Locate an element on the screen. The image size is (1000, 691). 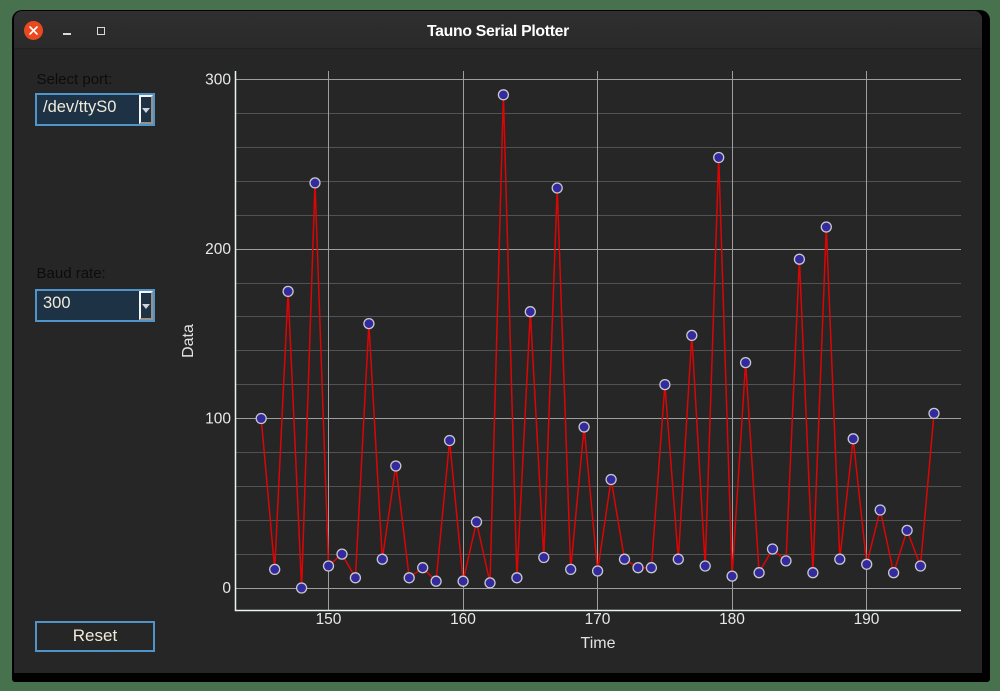
svg-text: 180 is located at coordinates (732, 619).